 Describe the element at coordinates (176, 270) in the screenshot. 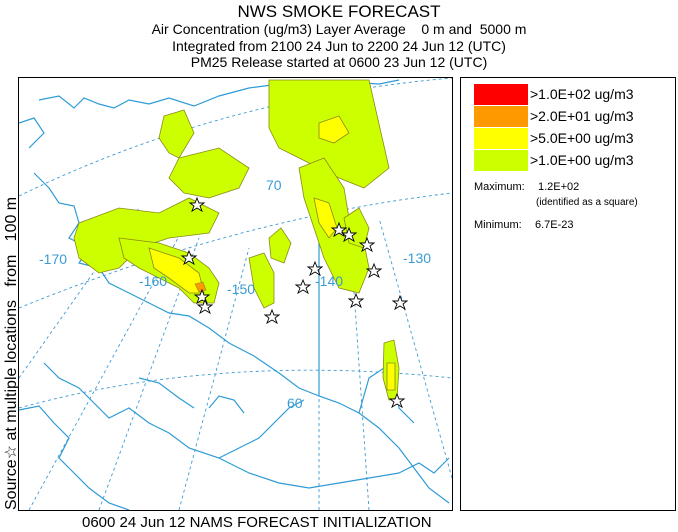

I see `plume-core-central` at that location.